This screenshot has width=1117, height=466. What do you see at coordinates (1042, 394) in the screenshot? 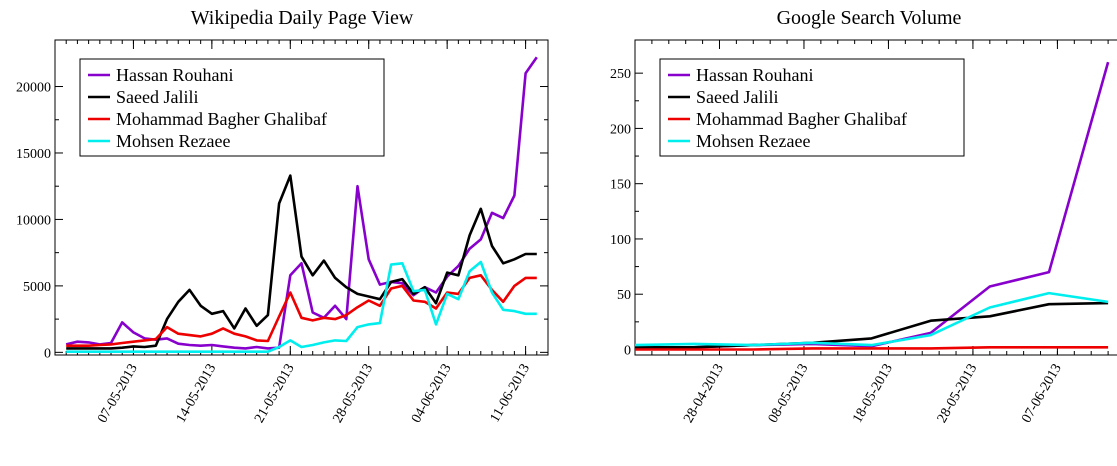
I see `x-tick-label: 07-06-2013` at bounding box center [1042, 394].